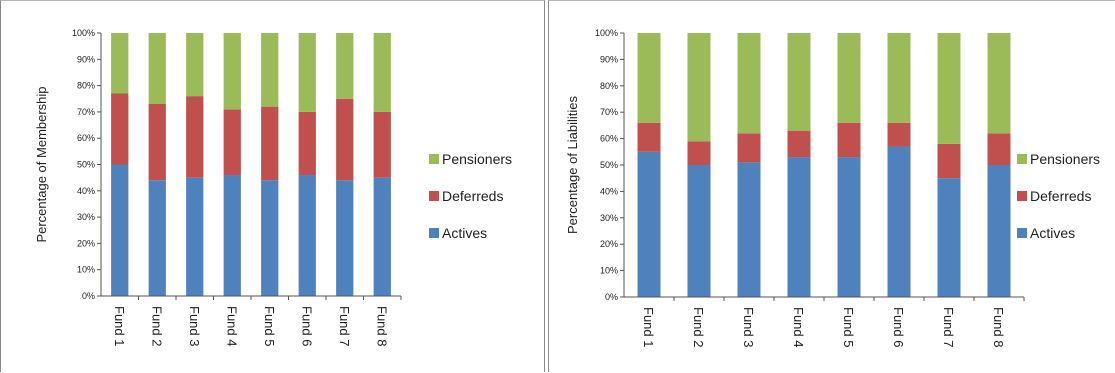 The height and width of the screenshot is (373, 1115). What do you see at coordinates (41, 164) in the screenshot?
I see `y-axis-title: Percentage of Membership` at bounding box center [41, 164].